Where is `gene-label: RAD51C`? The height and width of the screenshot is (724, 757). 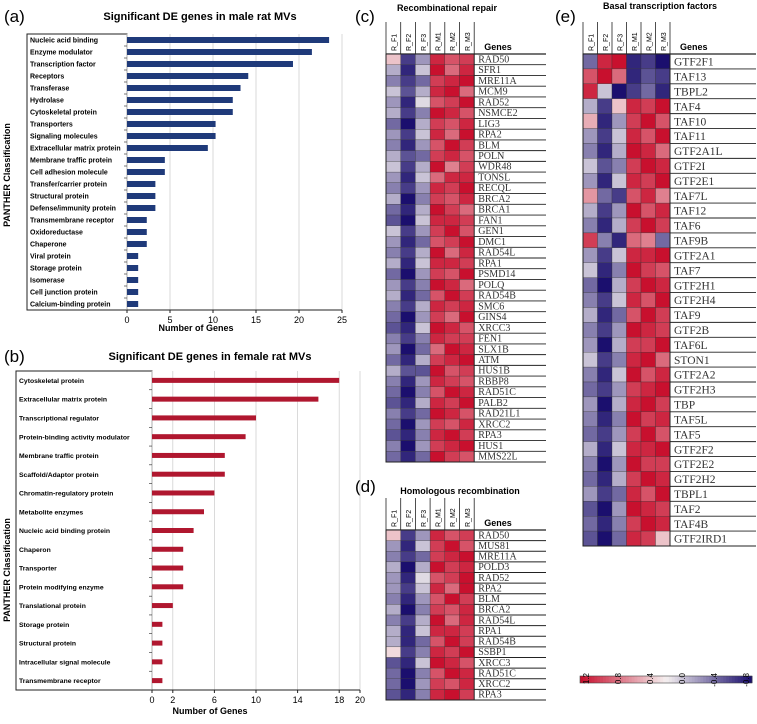 gene-label: RAD51C is located at coordinates (497, 673).